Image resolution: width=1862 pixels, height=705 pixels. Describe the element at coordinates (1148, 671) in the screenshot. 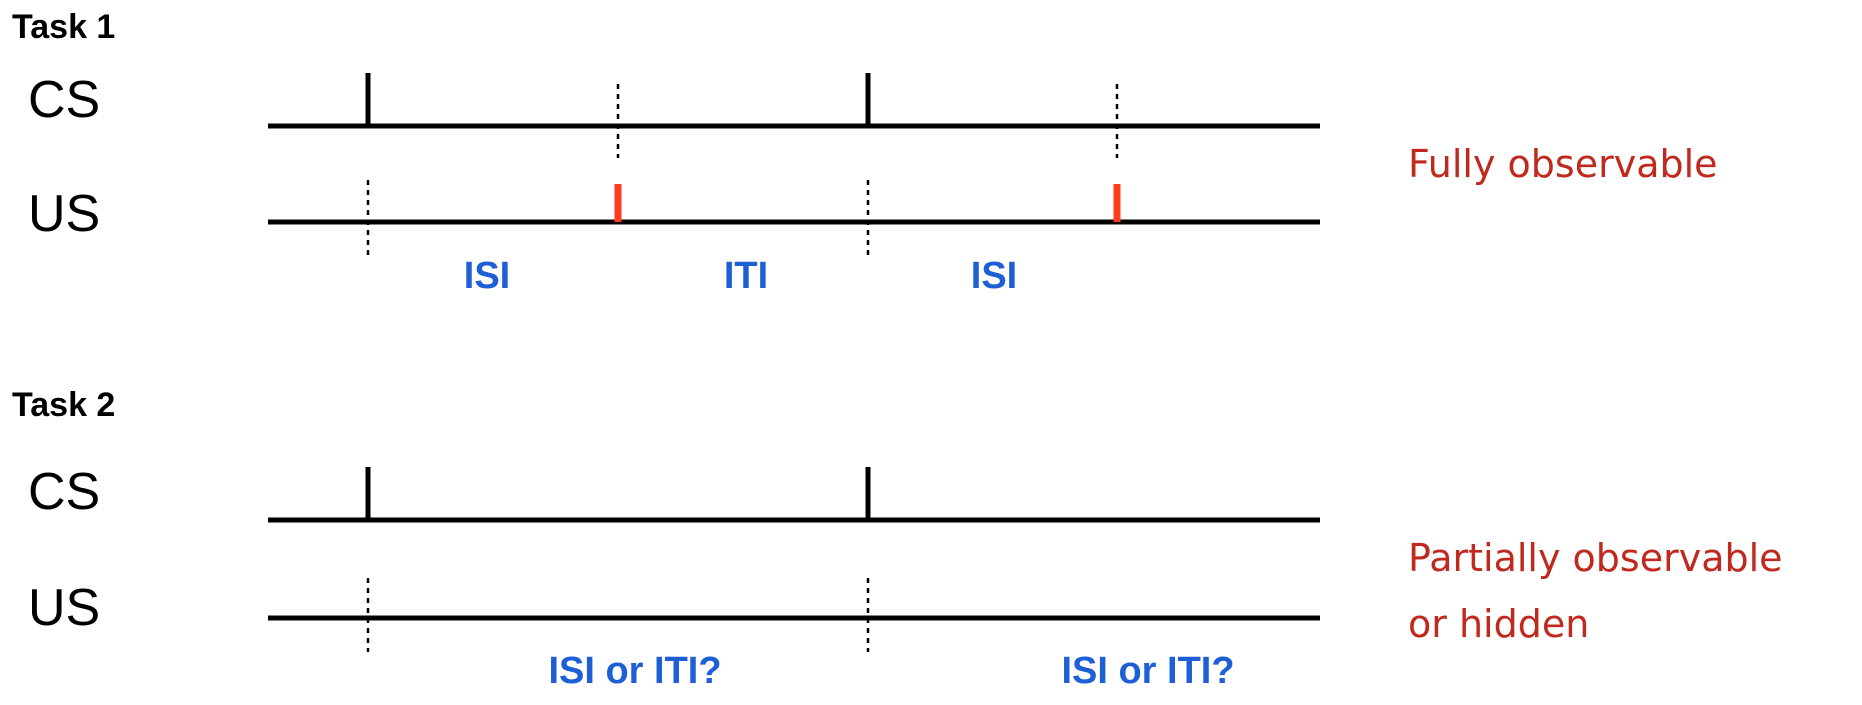

I see `task2-period-2: ISI or ITI?` at that location.